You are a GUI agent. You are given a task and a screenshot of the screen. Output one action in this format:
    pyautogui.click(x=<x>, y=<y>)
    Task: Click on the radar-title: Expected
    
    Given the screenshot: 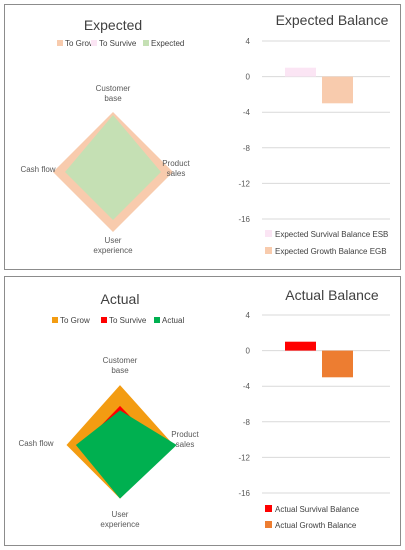 What is the action you would take?
    pyautogui.click(x=113, y=25)
    